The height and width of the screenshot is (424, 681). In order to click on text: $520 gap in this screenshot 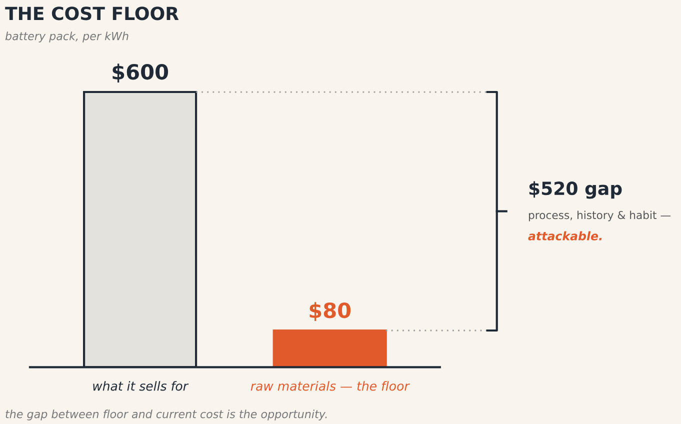, I will do `click(575, 190)`.